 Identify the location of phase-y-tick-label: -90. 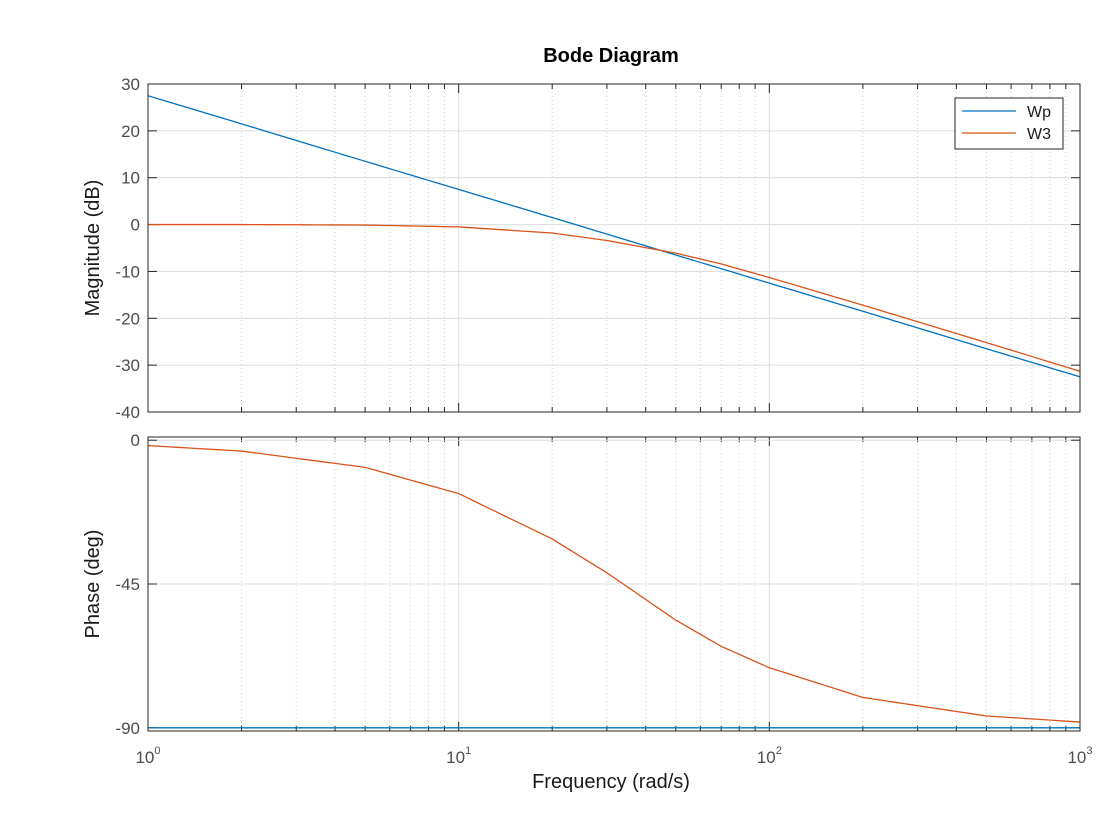
(127, 728).